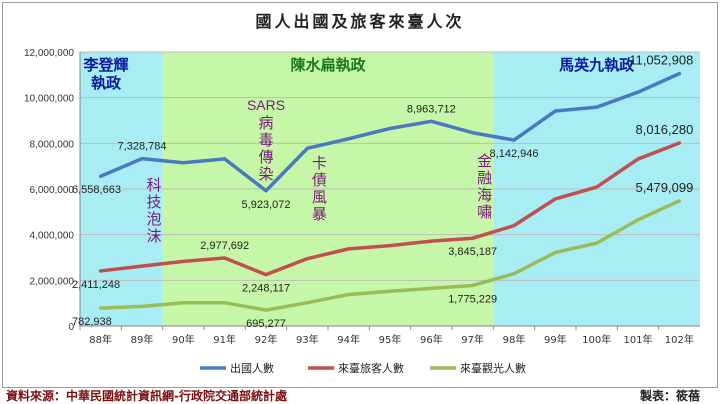  Describe the element at coordinates (472, 299) in the screenshot. I see `data-label: 1,775,229` at that location.